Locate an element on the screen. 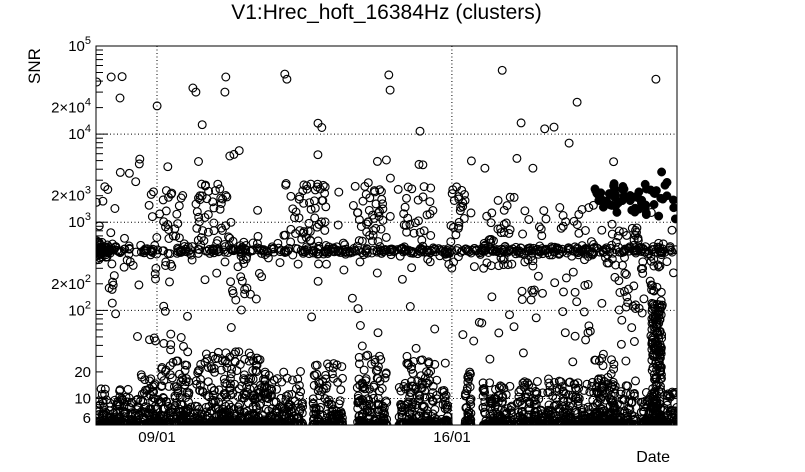 This screenshot has height=472, width=805. chart-title: V1:Hrec_hoft_16384Hz (clusters) is located at coordinates (386, 12).